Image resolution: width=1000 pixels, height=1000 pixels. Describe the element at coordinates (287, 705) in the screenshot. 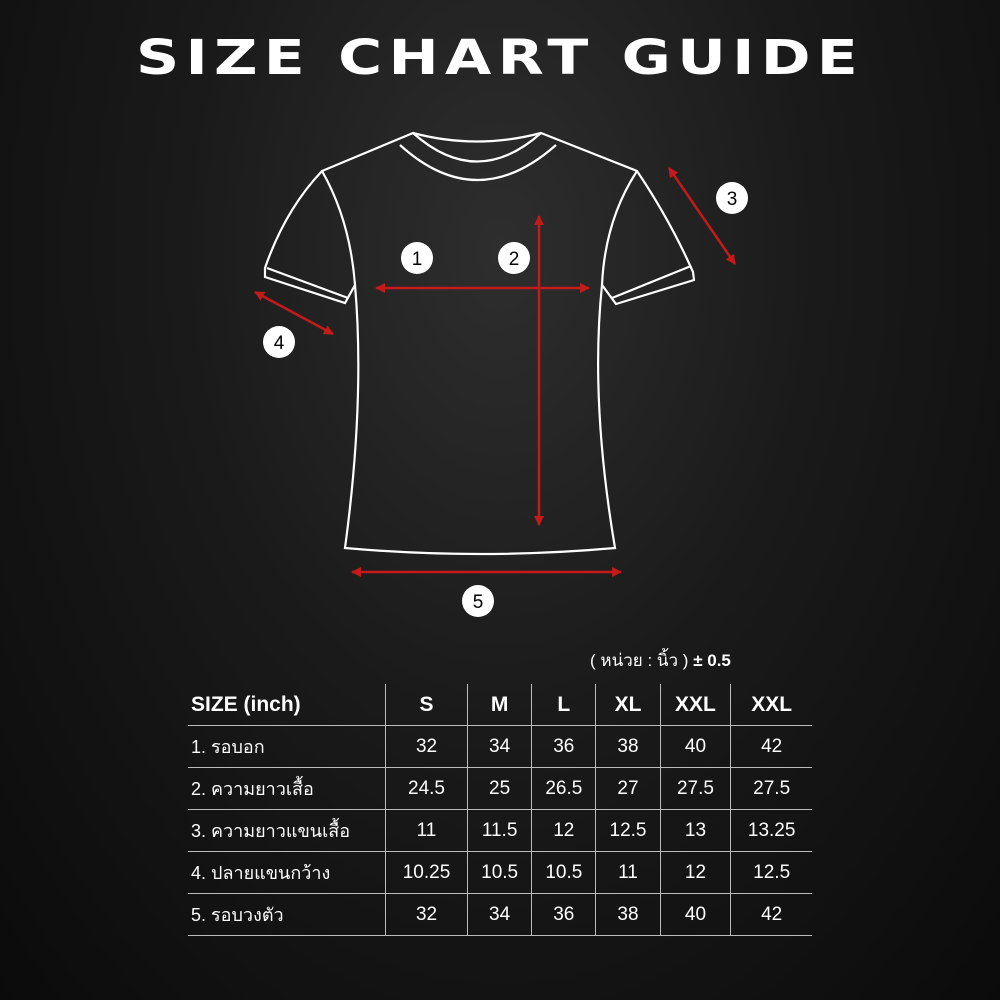

I see `header-cell: SIZE (inch)` at that location.